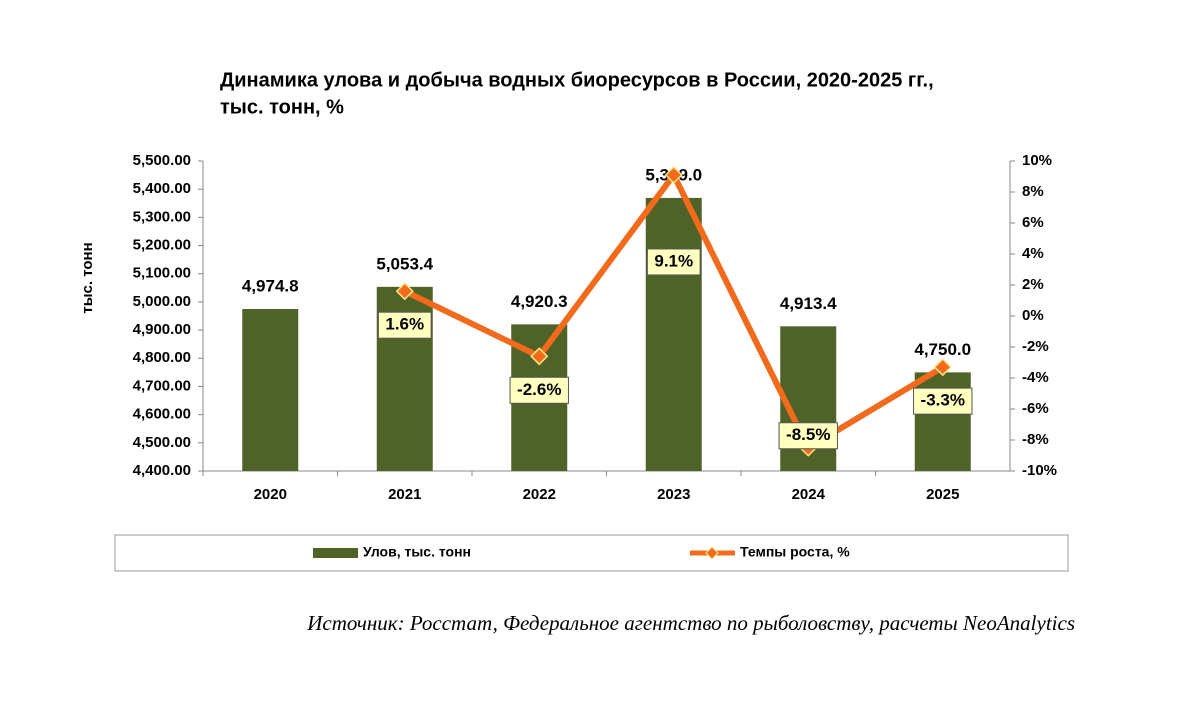 The width and height of the screenshot is (1200, 705). What do you see at coordinates (417, 552) in the screenshot?
I see `legend-label: Улов, тыс. тонн` at bounding box center [417, 552].